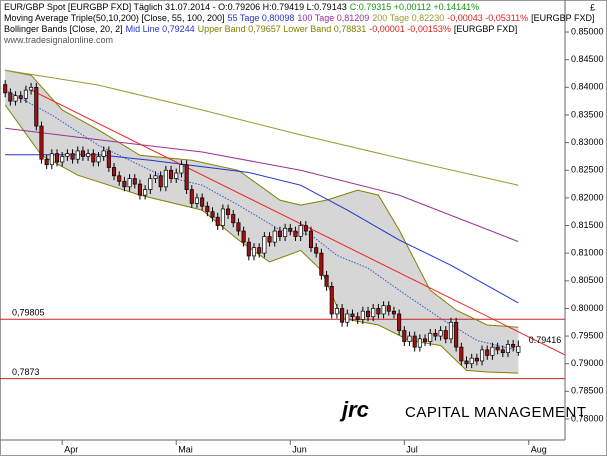 The width and height of the screenshot is (607, 456). I want to click on legend-text: 100 Tage 0,81209, so click(333, 18).